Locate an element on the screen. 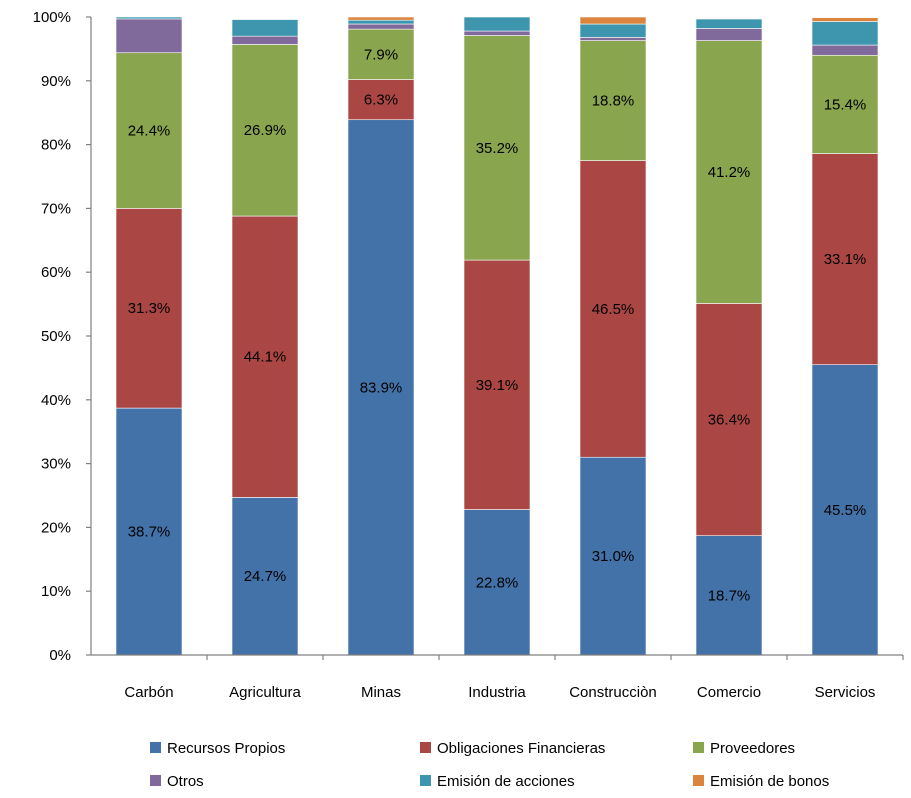 The image size is (911, 798). legend-item: Proveedores is located at coordinates (744, 748).